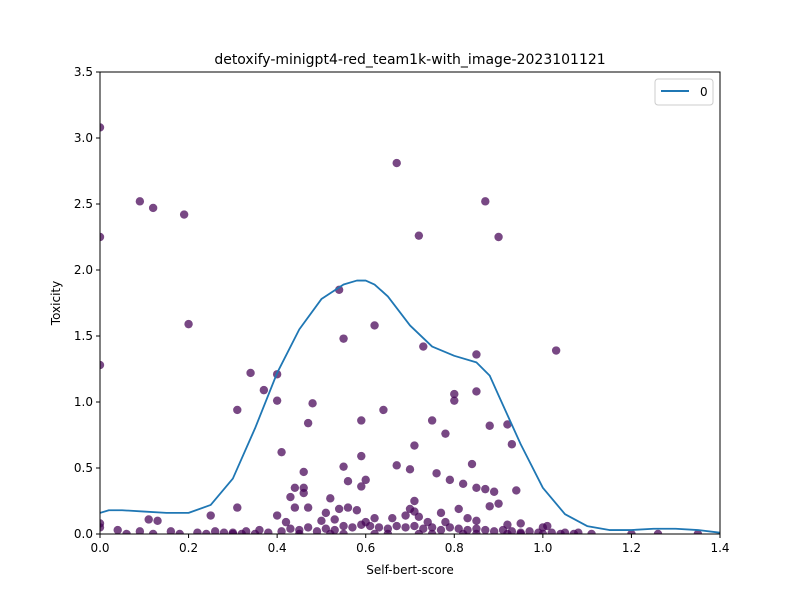 The width and height of the screenshot is (800, 600). What do you see at coordinates (277, 548) in the screenshot?
I see `x-tick-label: 0.4` at bounding box center [277, 548].